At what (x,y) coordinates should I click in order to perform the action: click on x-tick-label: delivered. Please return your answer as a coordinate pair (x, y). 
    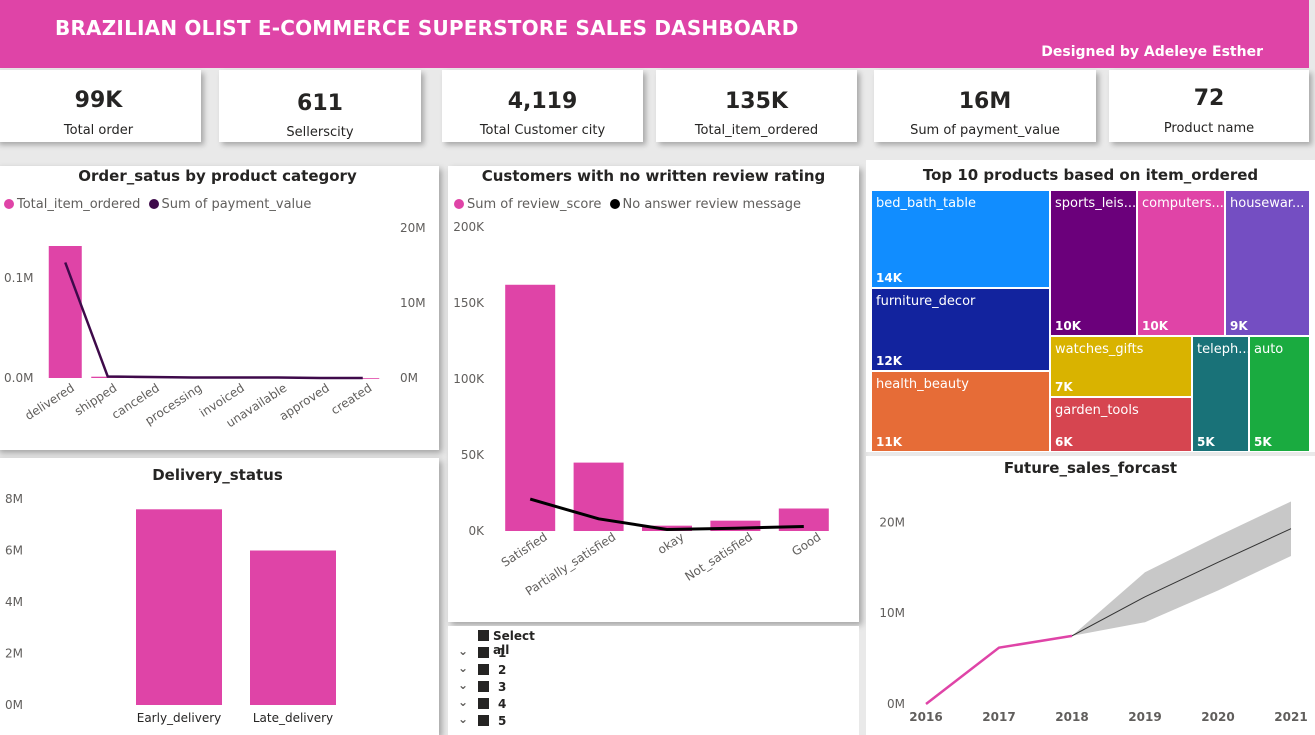
    Looking at the image, I should click on (49, 402).